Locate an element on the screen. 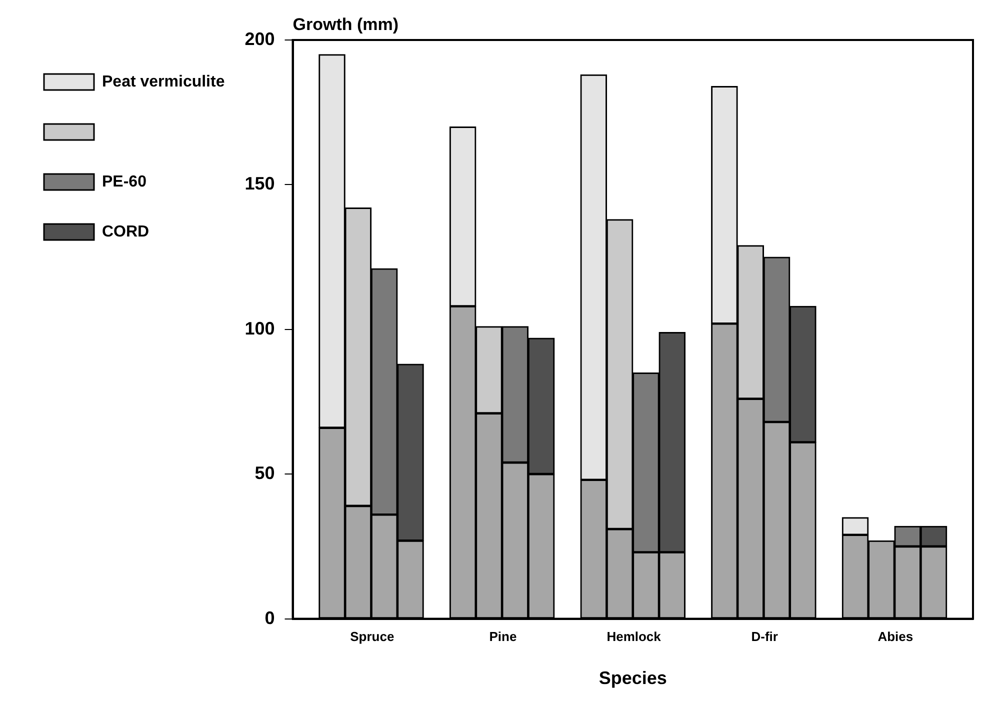 The height and width of the screenshot is (704, 993). legend-label: CORD is located at coordinates (126, 231).